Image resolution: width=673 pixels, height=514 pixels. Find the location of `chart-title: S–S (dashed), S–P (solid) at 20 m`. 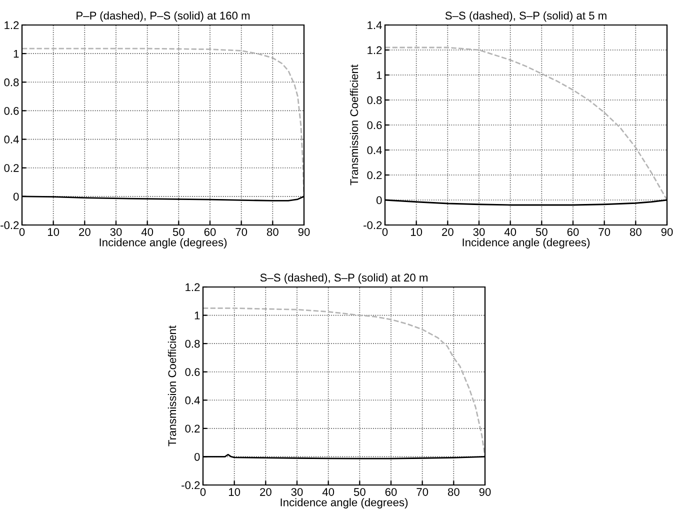

chart-title: S–S (dashed), S–P (solid) at 20 m is located at coordinates (344, 278).